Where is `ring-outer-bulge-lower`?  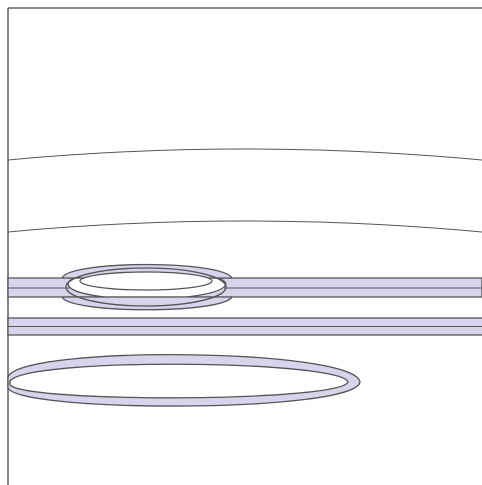
ring-outer-bulge-lower is located at coordinates (147, 303).